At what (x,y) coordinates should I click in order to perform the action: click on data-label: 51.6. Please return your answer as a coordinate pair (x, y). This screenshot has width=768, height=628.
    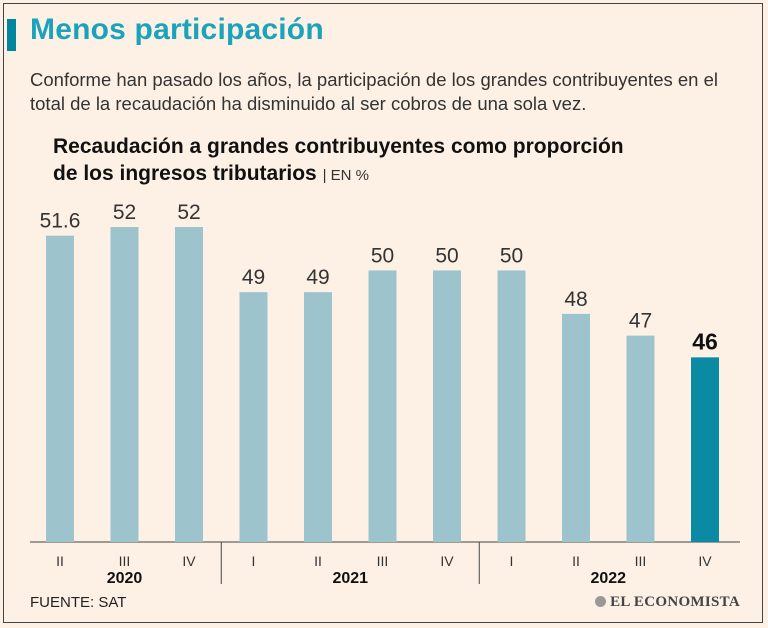
    Looking at the image, I should click on (60, 221).